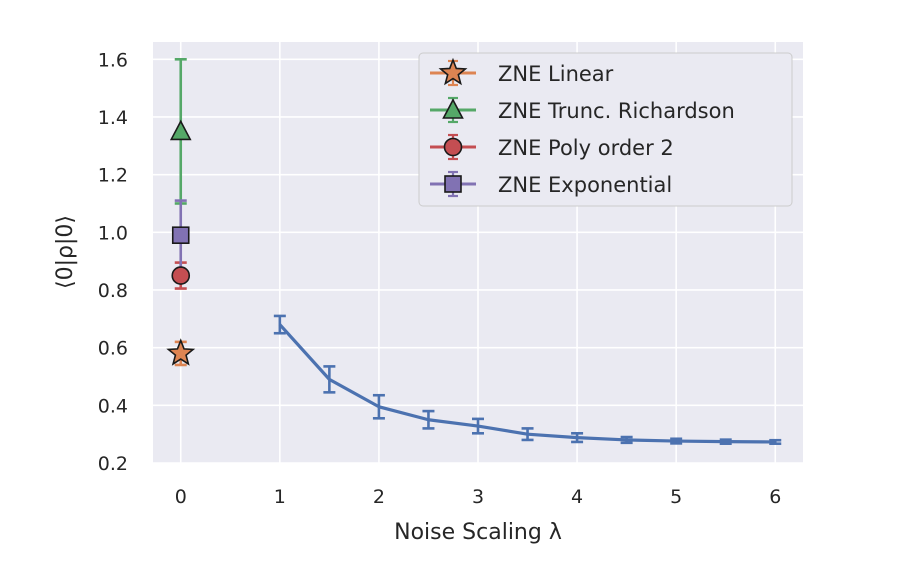  Describe the element at coordinates (113, 262) in the screenshot. I see `y-axis-ticks: 0.2 0.4 0.6 0.8 1.0 1.2 1.4 1.6` at that location.